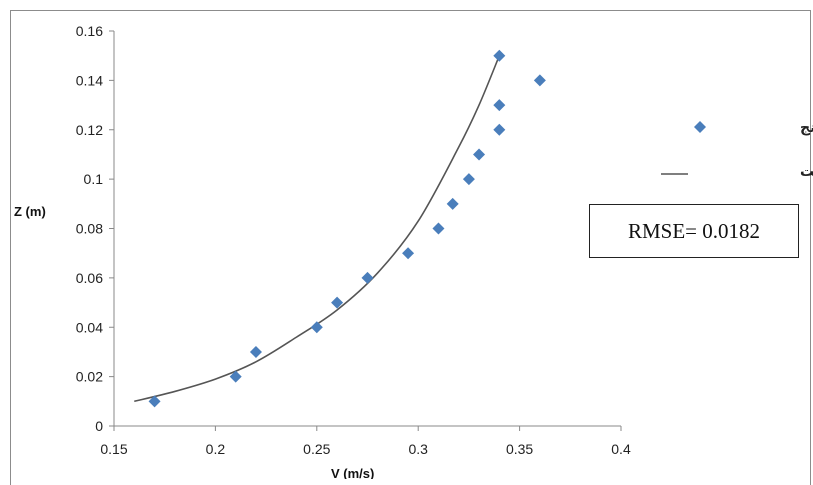  I want to click on rmse-annotation: RMSE= 0.0182, so click(694, 231).